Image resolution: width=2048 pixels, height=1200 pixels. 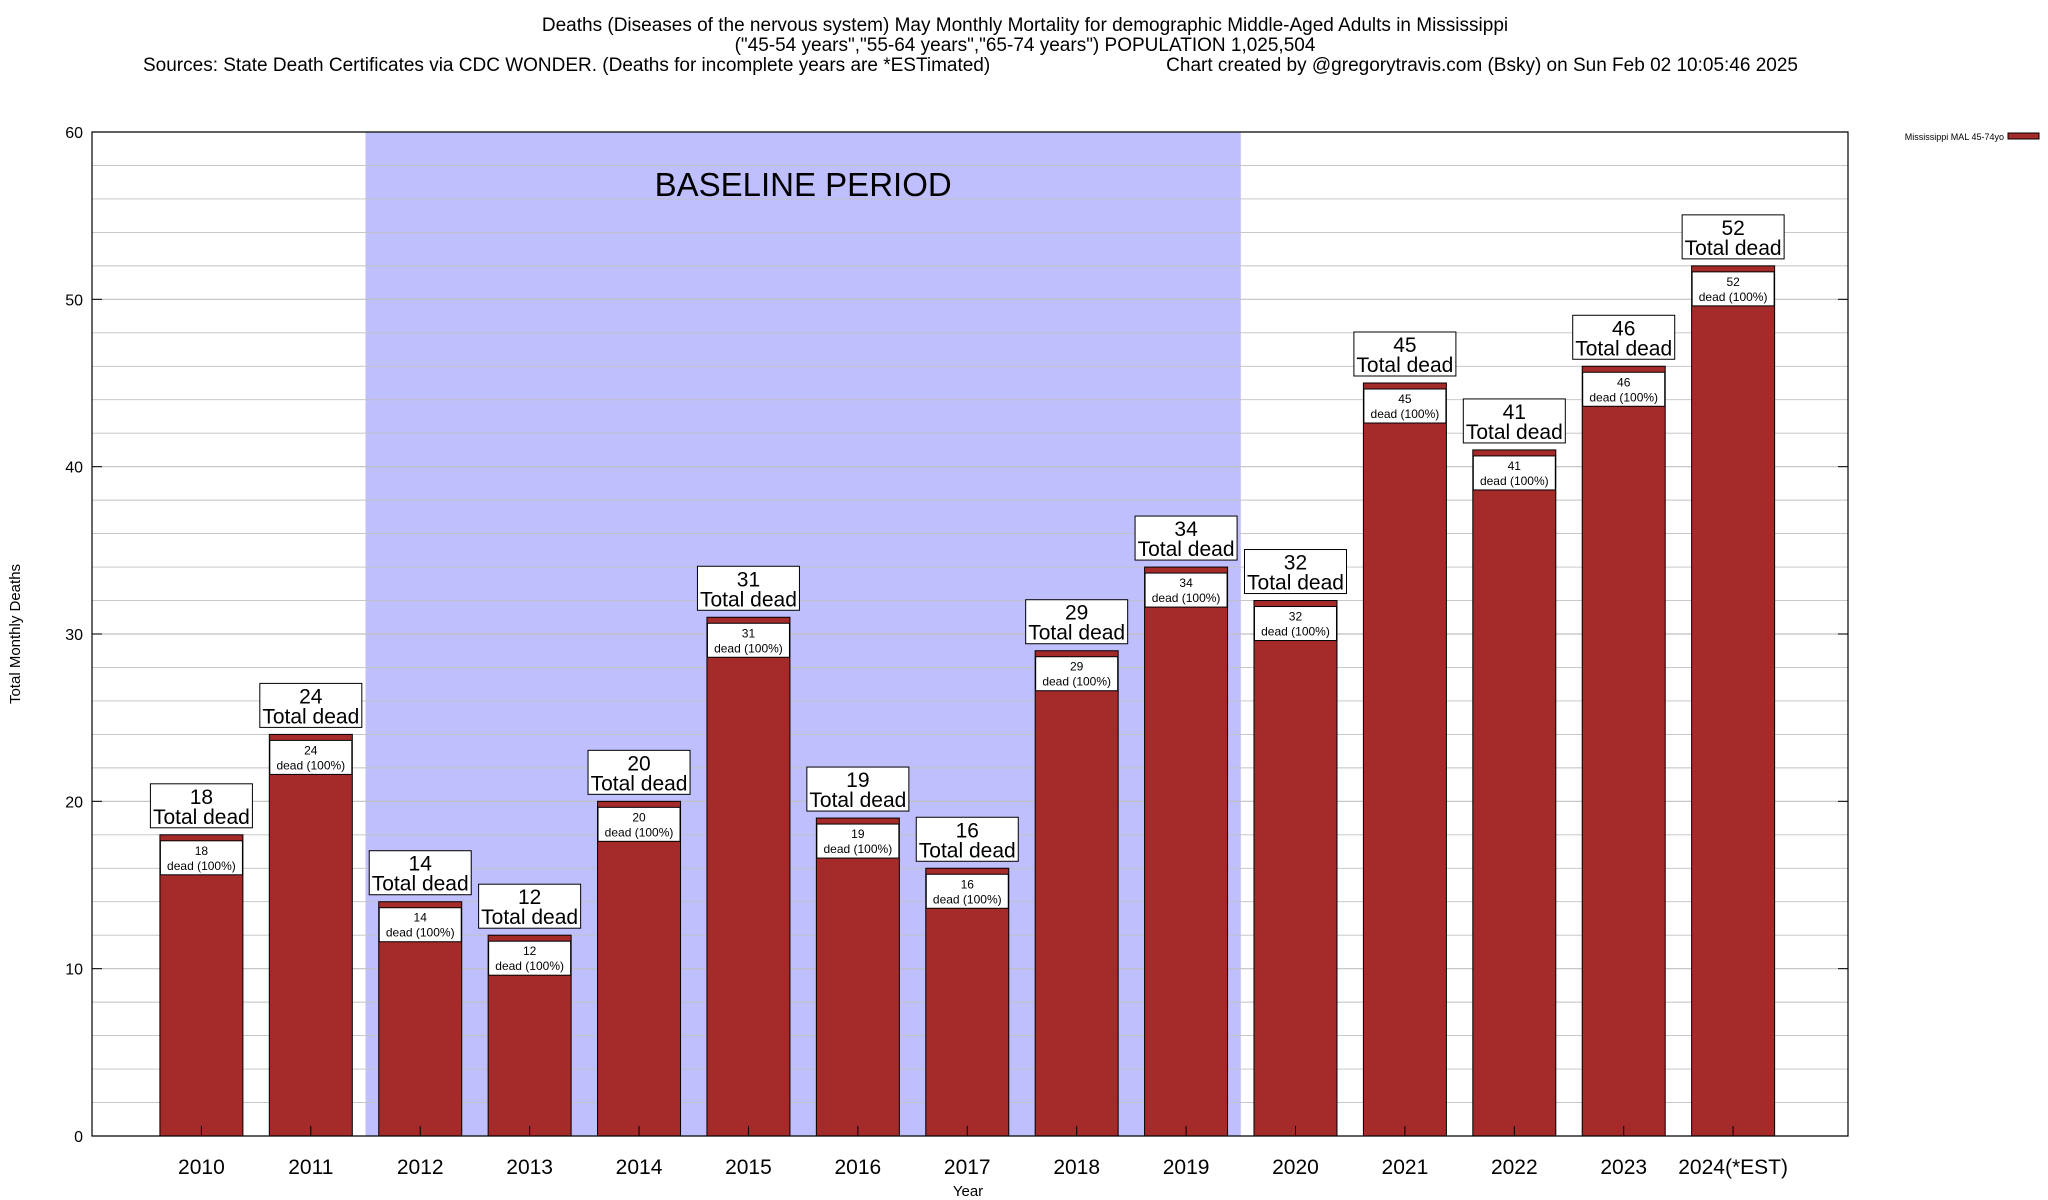 What do you see at coordinates (529, 1167) in the screenshot?
I see `x-tick-label: 2013` at bounding box center [529, 1167].